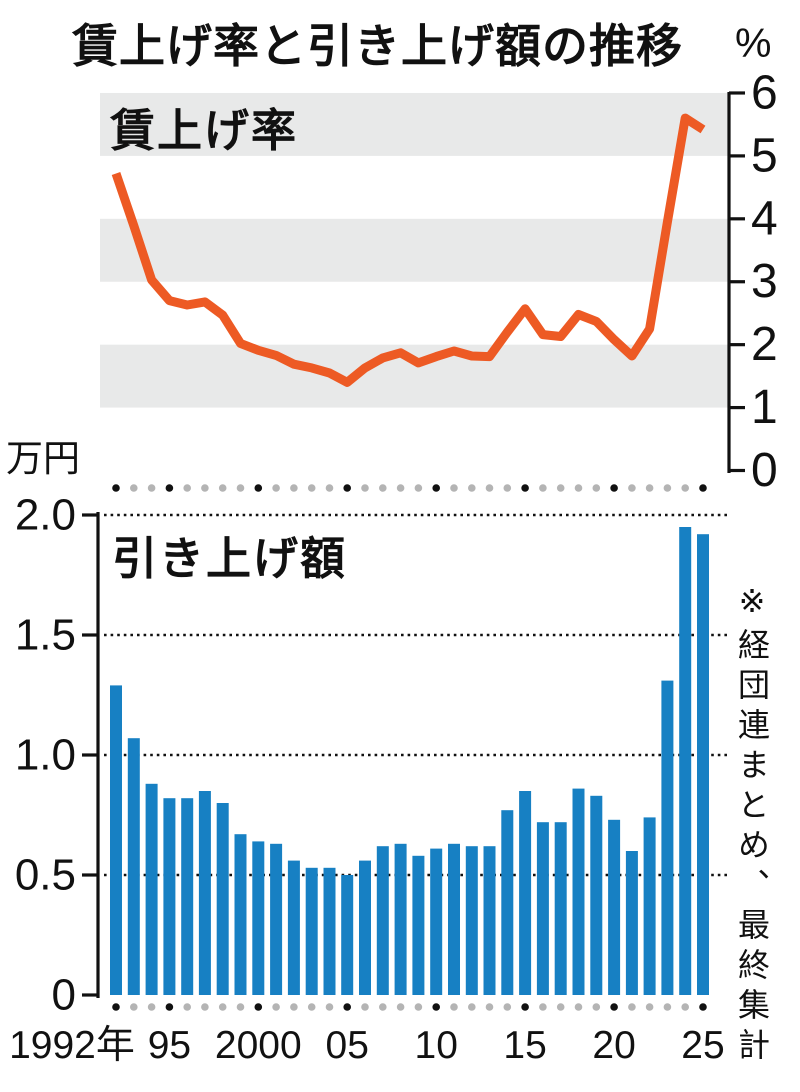 The image size is (800, 1092). Describe the element at coordinates (383, 488) in the screenshot. I see `year-dot-top-2007` at that location.